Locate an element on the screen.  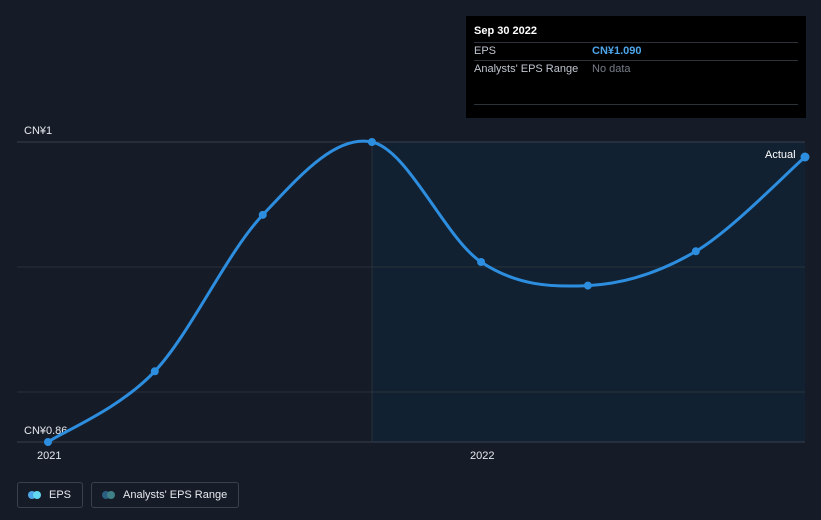
tooltip-eps-value: CN¥1.090 is located at coordinates (617, 51).